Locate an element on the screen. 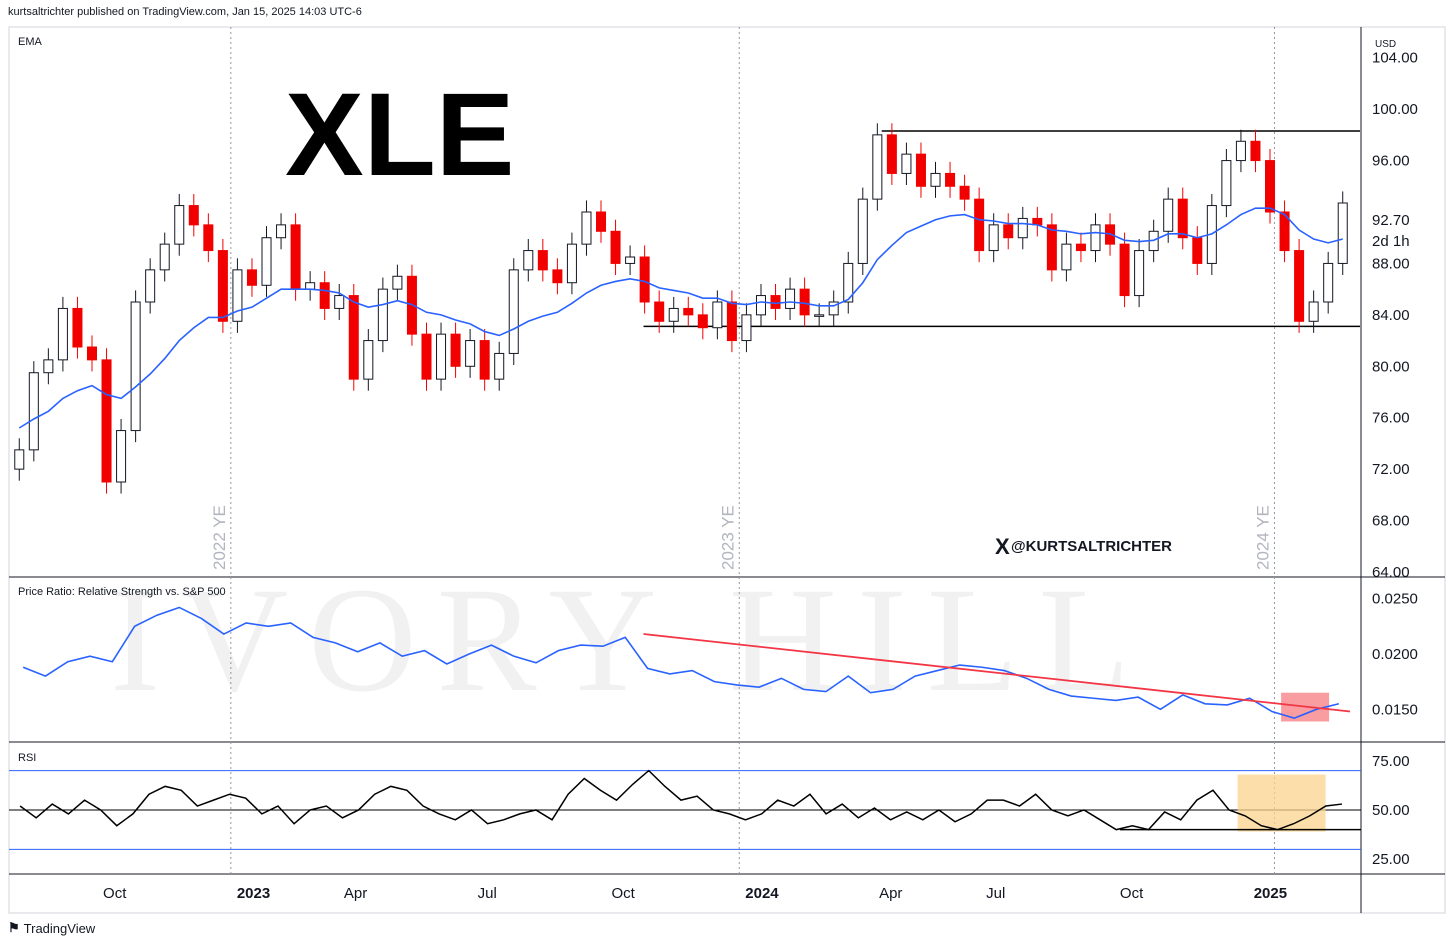  time-tick-3: Jul is located at coordinates (487, 893).